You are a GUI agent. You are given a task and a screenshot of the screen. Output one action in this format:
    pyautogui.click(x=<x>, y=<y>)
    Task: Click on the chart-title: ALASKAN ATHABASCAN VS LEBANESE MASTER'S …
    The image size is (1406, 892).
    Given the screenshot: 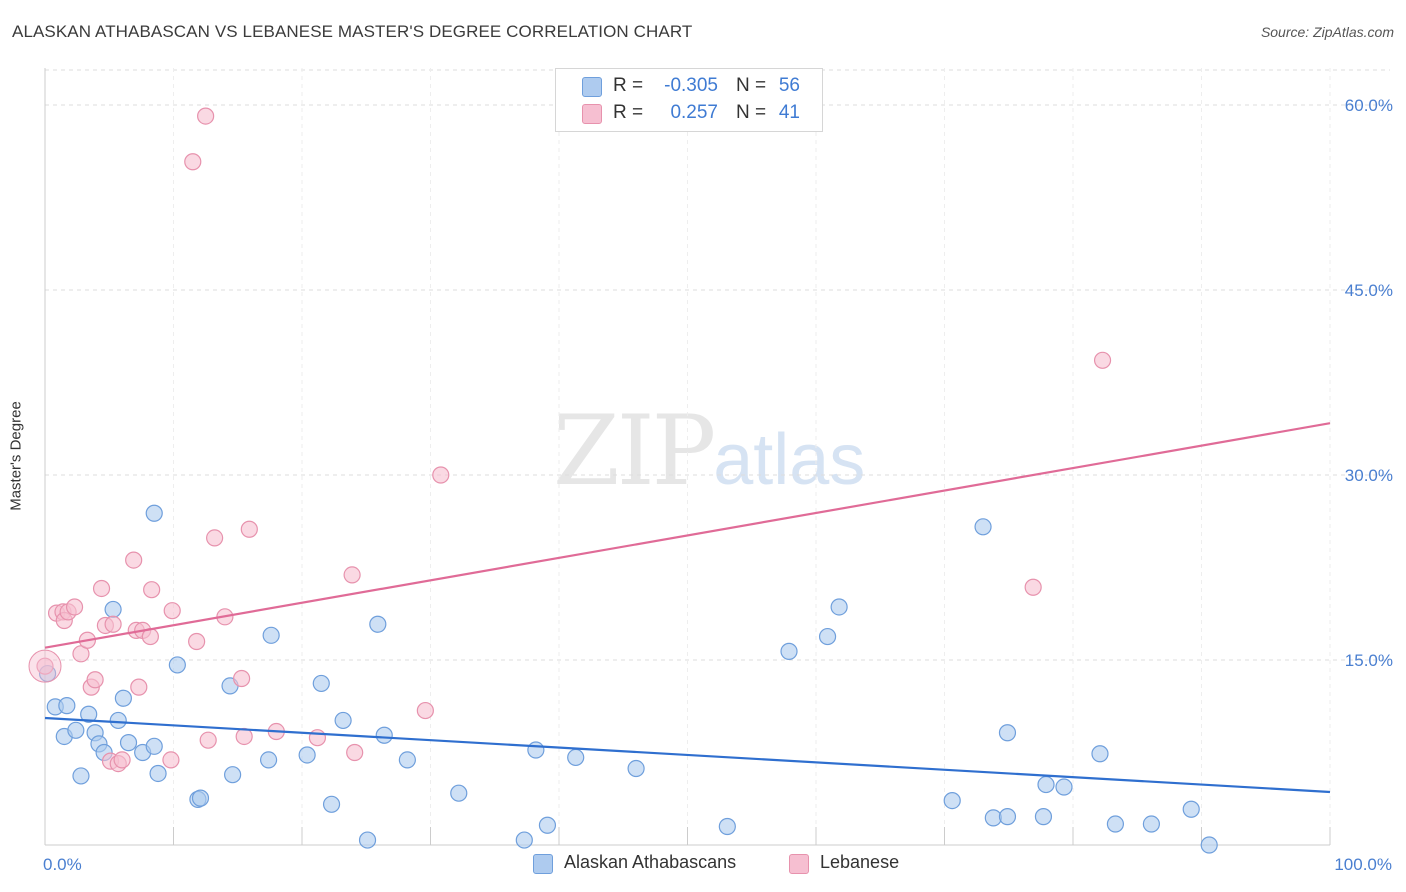 What is the action you would take?
    pyautogui.click(x=352, y=31)
    